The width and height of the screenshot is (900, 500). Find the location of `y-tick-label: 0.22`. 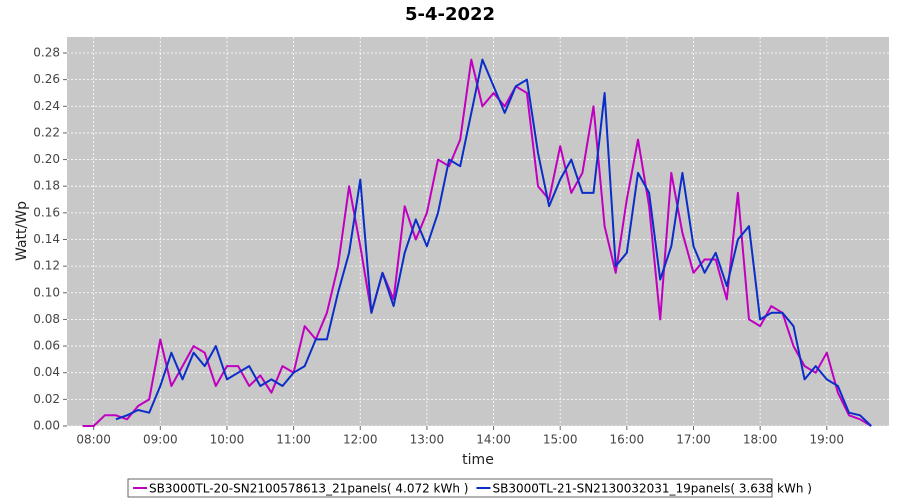

y-tick-label: 0.22 is located at coordinates (46, 132).